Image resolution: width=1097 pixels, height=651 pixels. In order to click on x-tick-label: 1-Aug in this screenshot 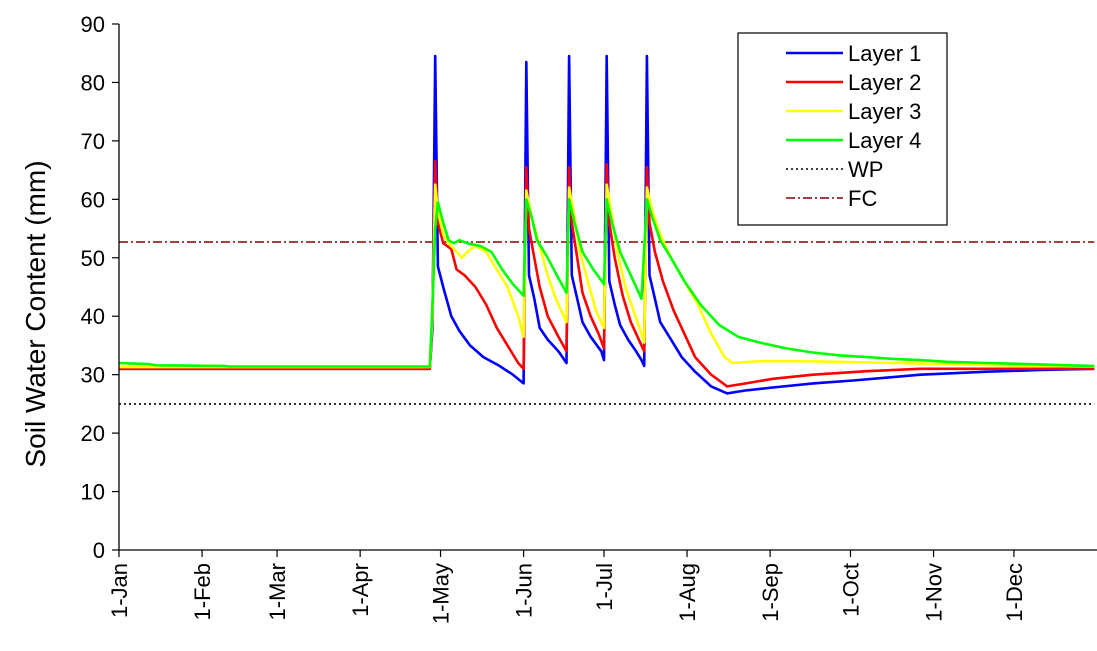, I will do `click(687, 592)`.